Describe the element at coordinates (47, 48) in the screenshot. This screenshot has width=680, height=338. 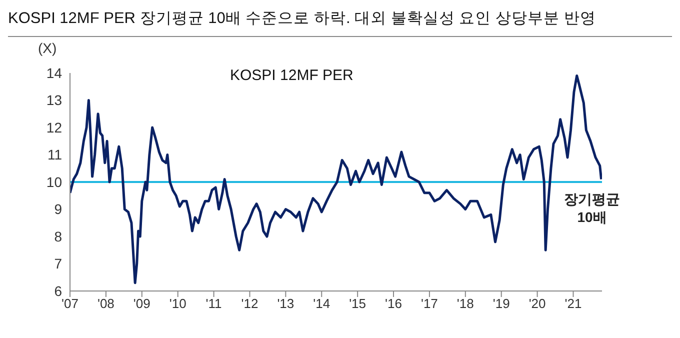
I see `y-axis-title: (X)` at that location.